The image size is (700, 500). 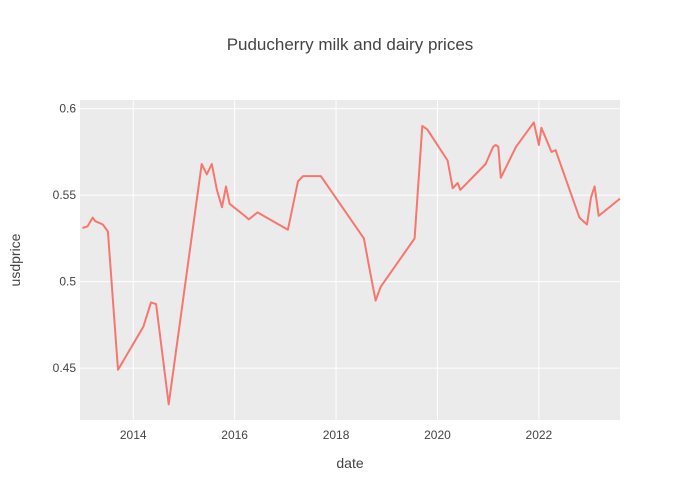 I want to click on chart-title: Puducherry milk and dairy prices, so click(x=350, y=44).